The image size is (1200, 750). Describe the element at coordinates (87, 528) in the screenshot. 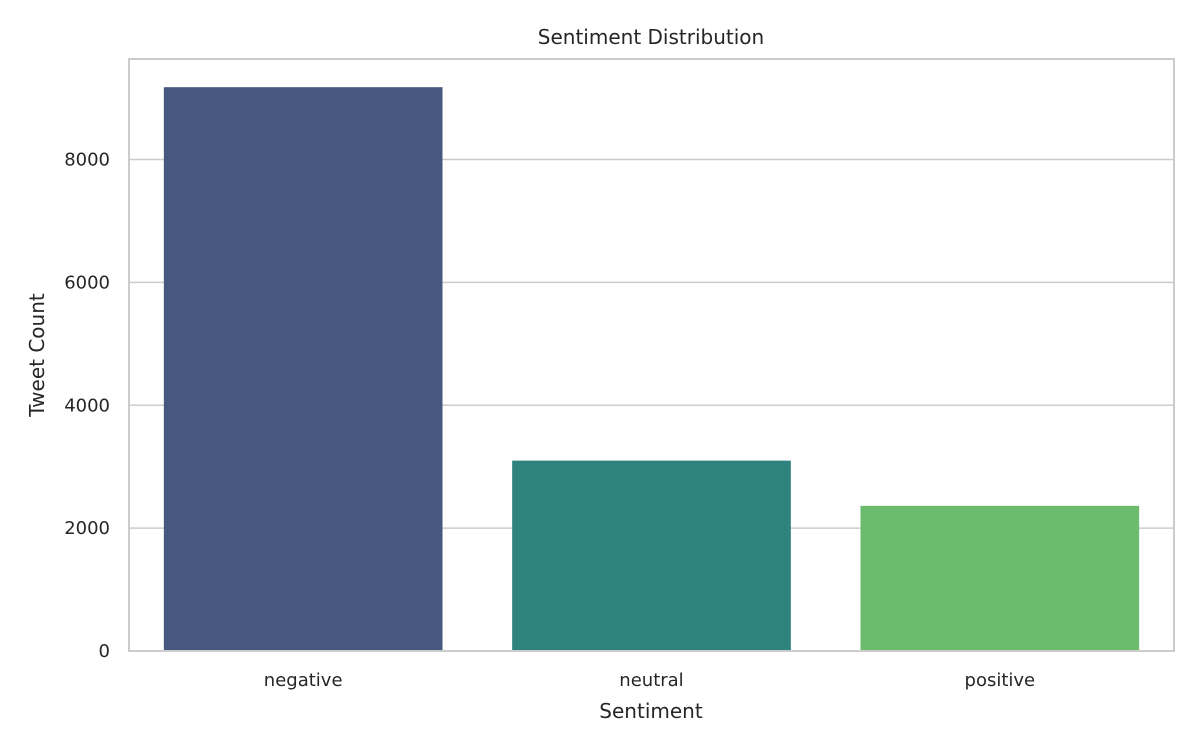

I see `y-tick-label: 2000` at that location.